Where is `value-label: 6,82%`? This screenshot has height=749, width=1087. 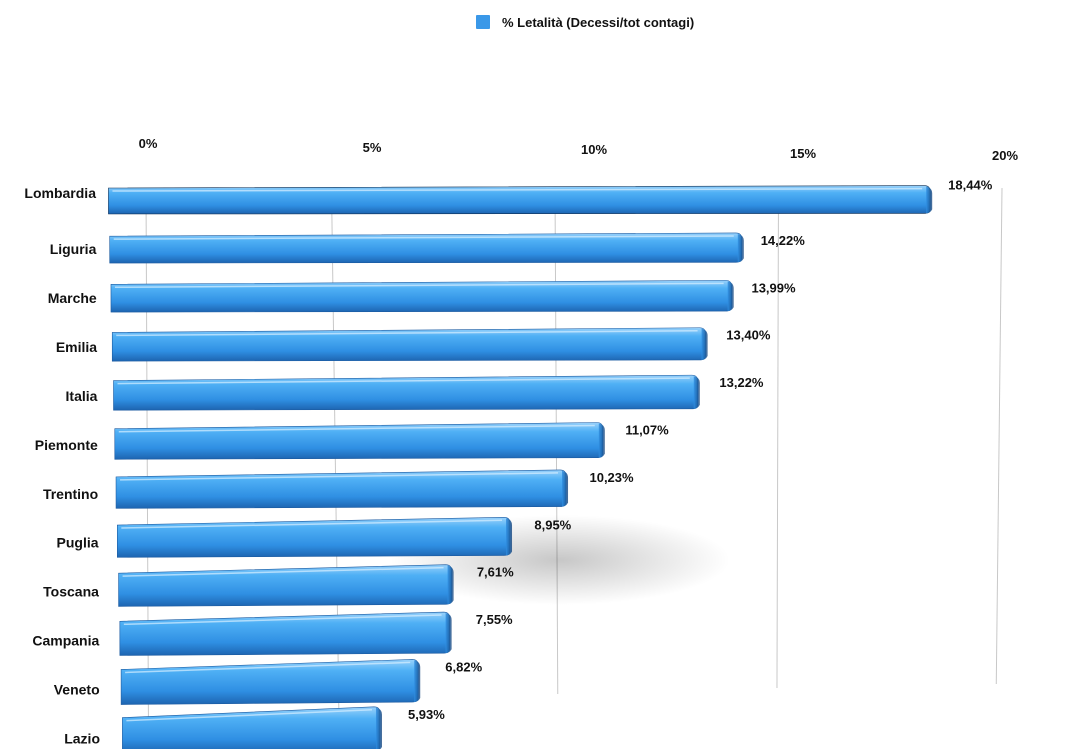
value-label: 6,82% is located at coordinates (463, 666).